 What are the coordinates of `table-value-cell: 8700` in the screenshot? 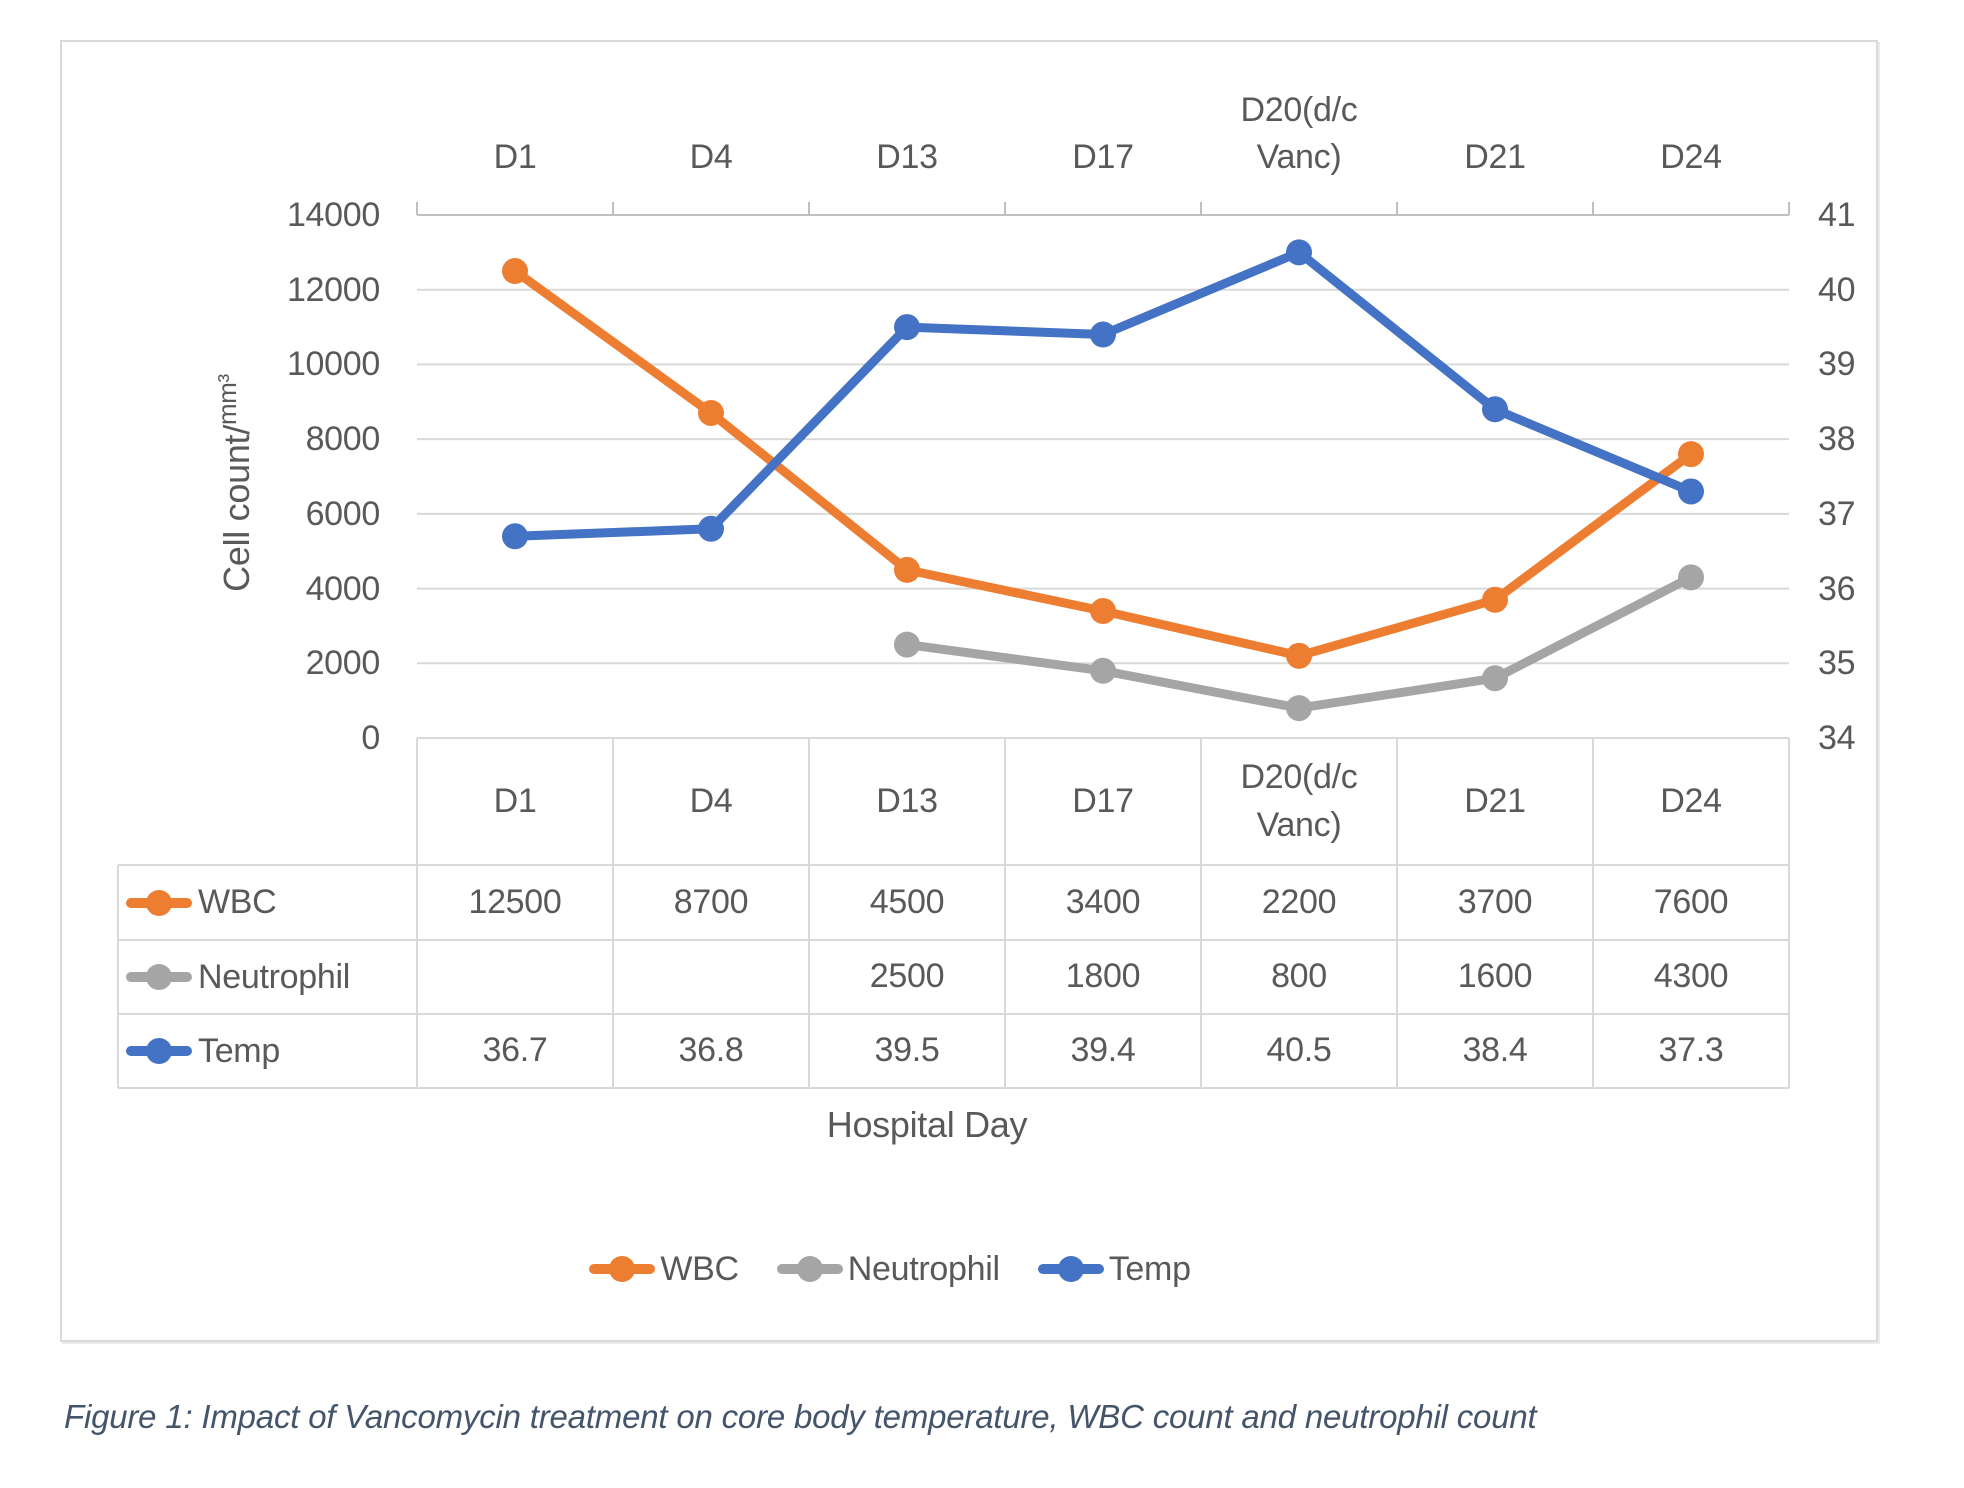 It's located at (711, 901).